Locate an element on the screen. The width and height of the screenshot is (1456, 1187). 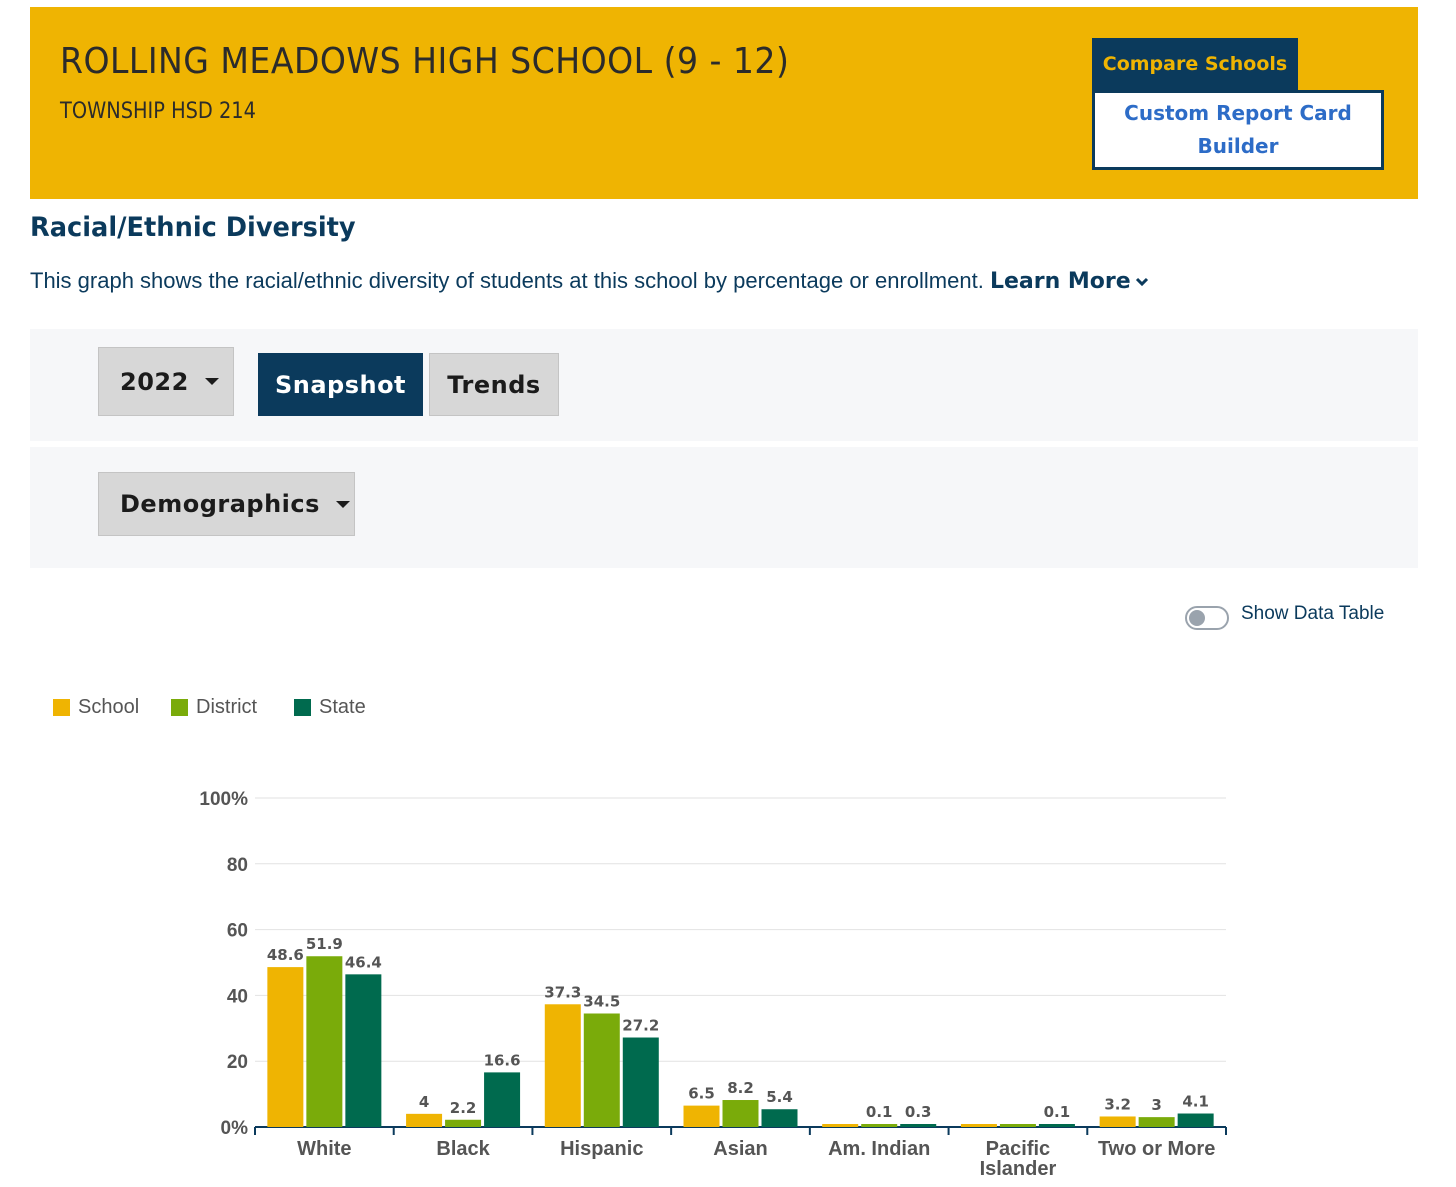
data-label: 0.3 is located at coordinates (918, 1112).